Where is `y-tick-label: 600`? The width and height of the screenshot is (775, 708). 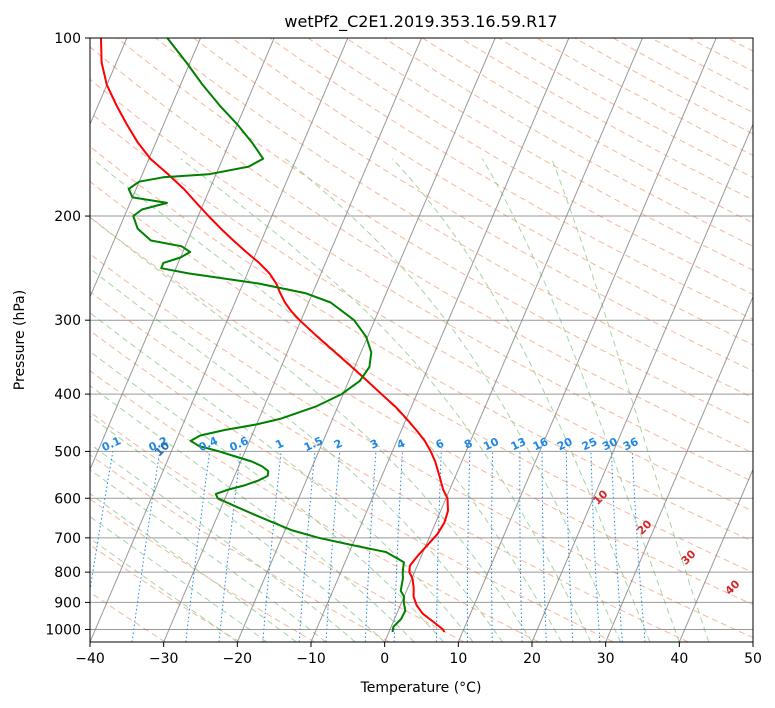 y-tick-label: 600 is located at coordinates (67, 499).